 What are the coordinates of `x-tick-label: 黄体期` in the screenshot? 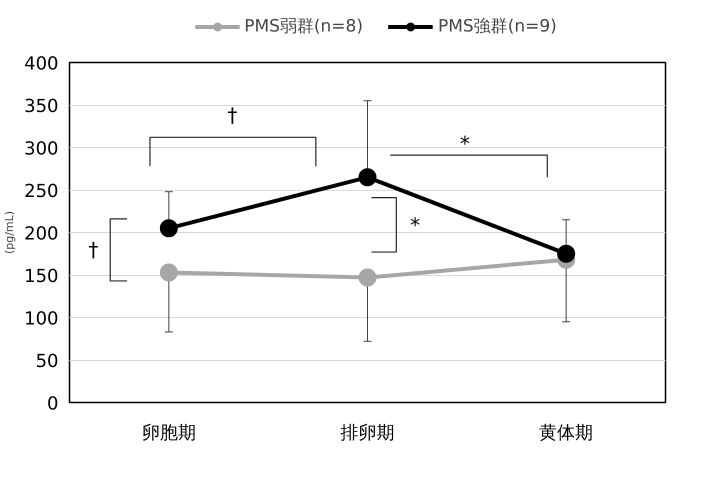 It's located at (566, 433).